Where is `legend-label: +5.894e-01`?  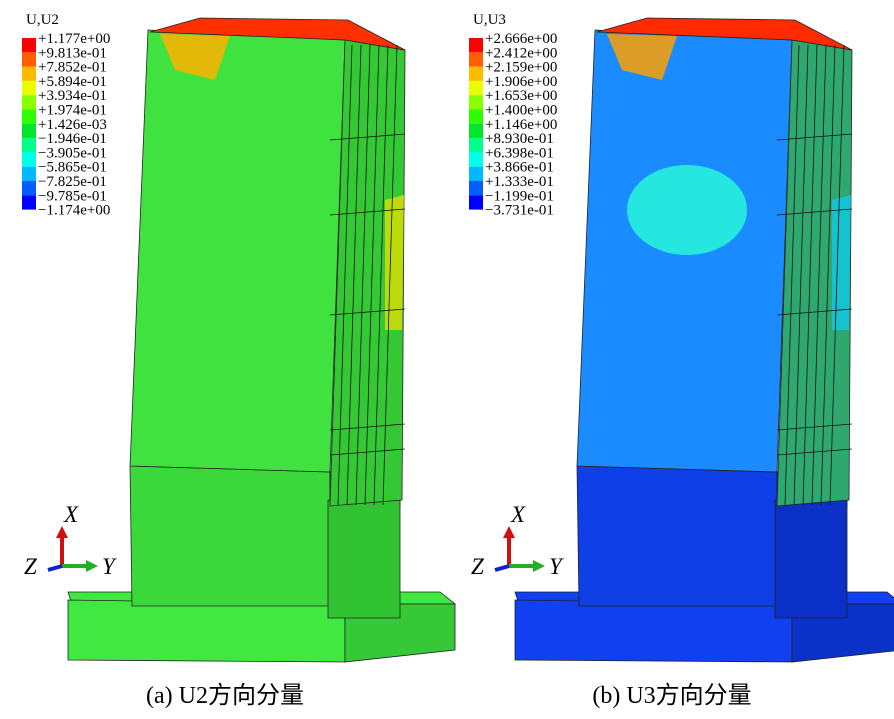 legend-label: +5.894e-01 is located at coordinates (72, 82).